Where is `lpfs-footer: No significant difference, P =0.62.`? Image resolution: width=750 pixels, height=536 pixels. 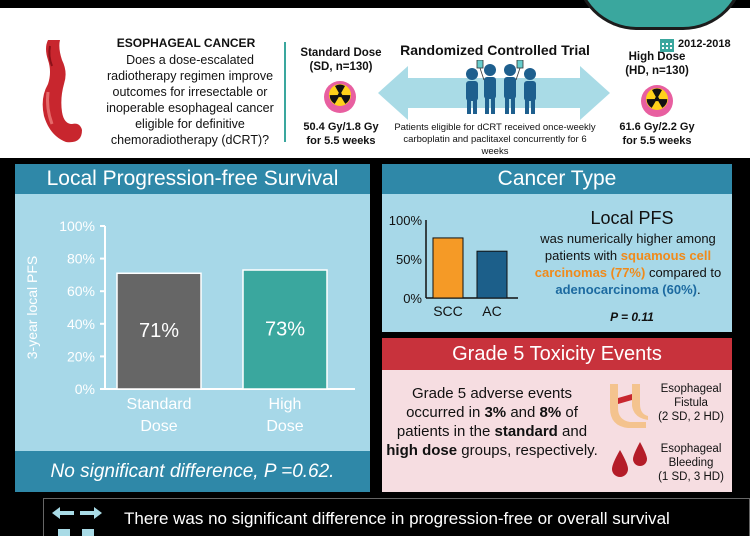
lpfs-footer: No significant difference, P =0.62. is located at coordinates (192, 471).